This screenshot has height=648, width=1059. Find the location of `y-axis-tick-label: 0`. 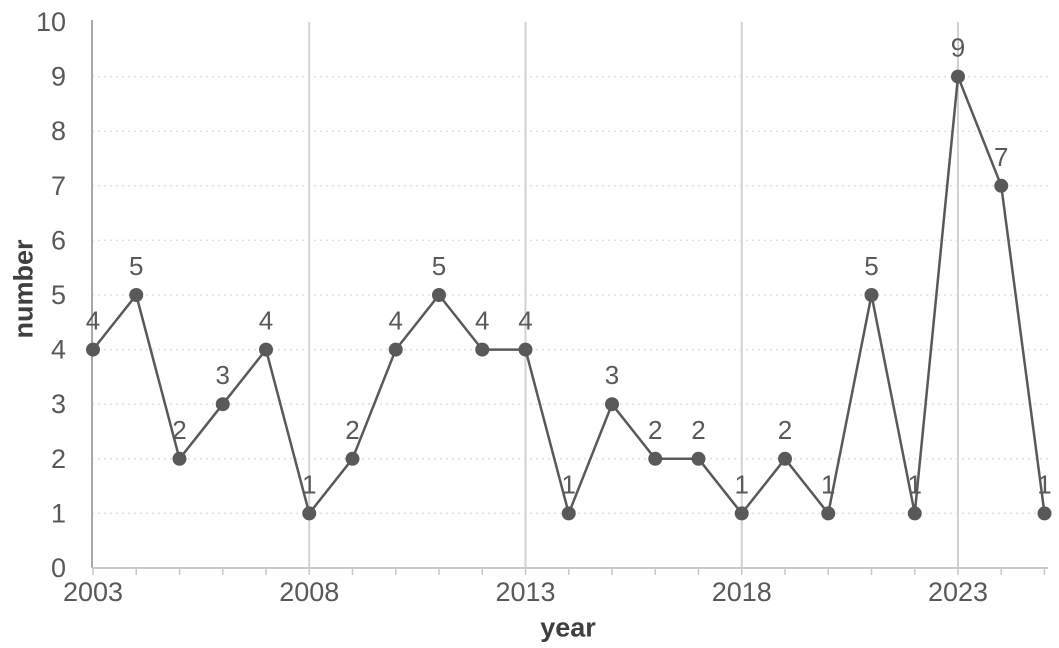

y-axis-tick-label: 0 is located at coordinates (58, 568).